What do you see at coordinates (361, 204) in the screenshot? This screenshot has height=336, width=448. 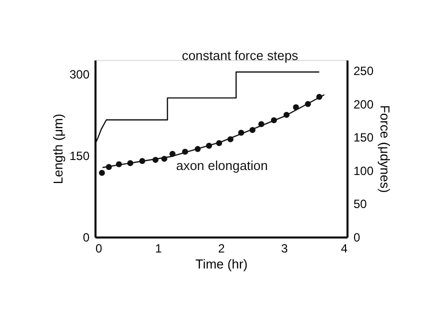 I see `y2-tick-label: 50` at bounding box center [361, 204].